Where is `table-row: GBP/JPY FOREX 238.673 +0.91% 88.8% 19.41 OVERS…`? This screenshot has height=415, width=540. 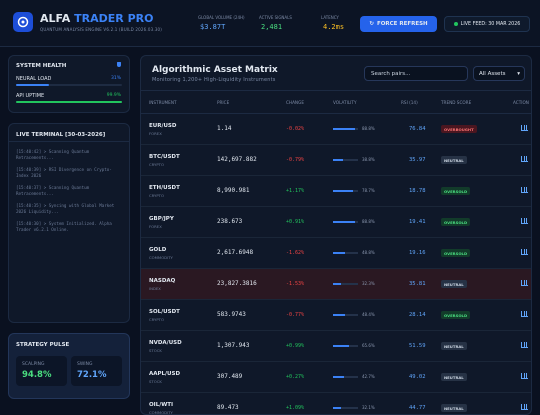 table-row: GBP/JPY FOREX 238.673 +0.91% 88.8% 19.41 OVERS… is located at coordinates (336, 222).